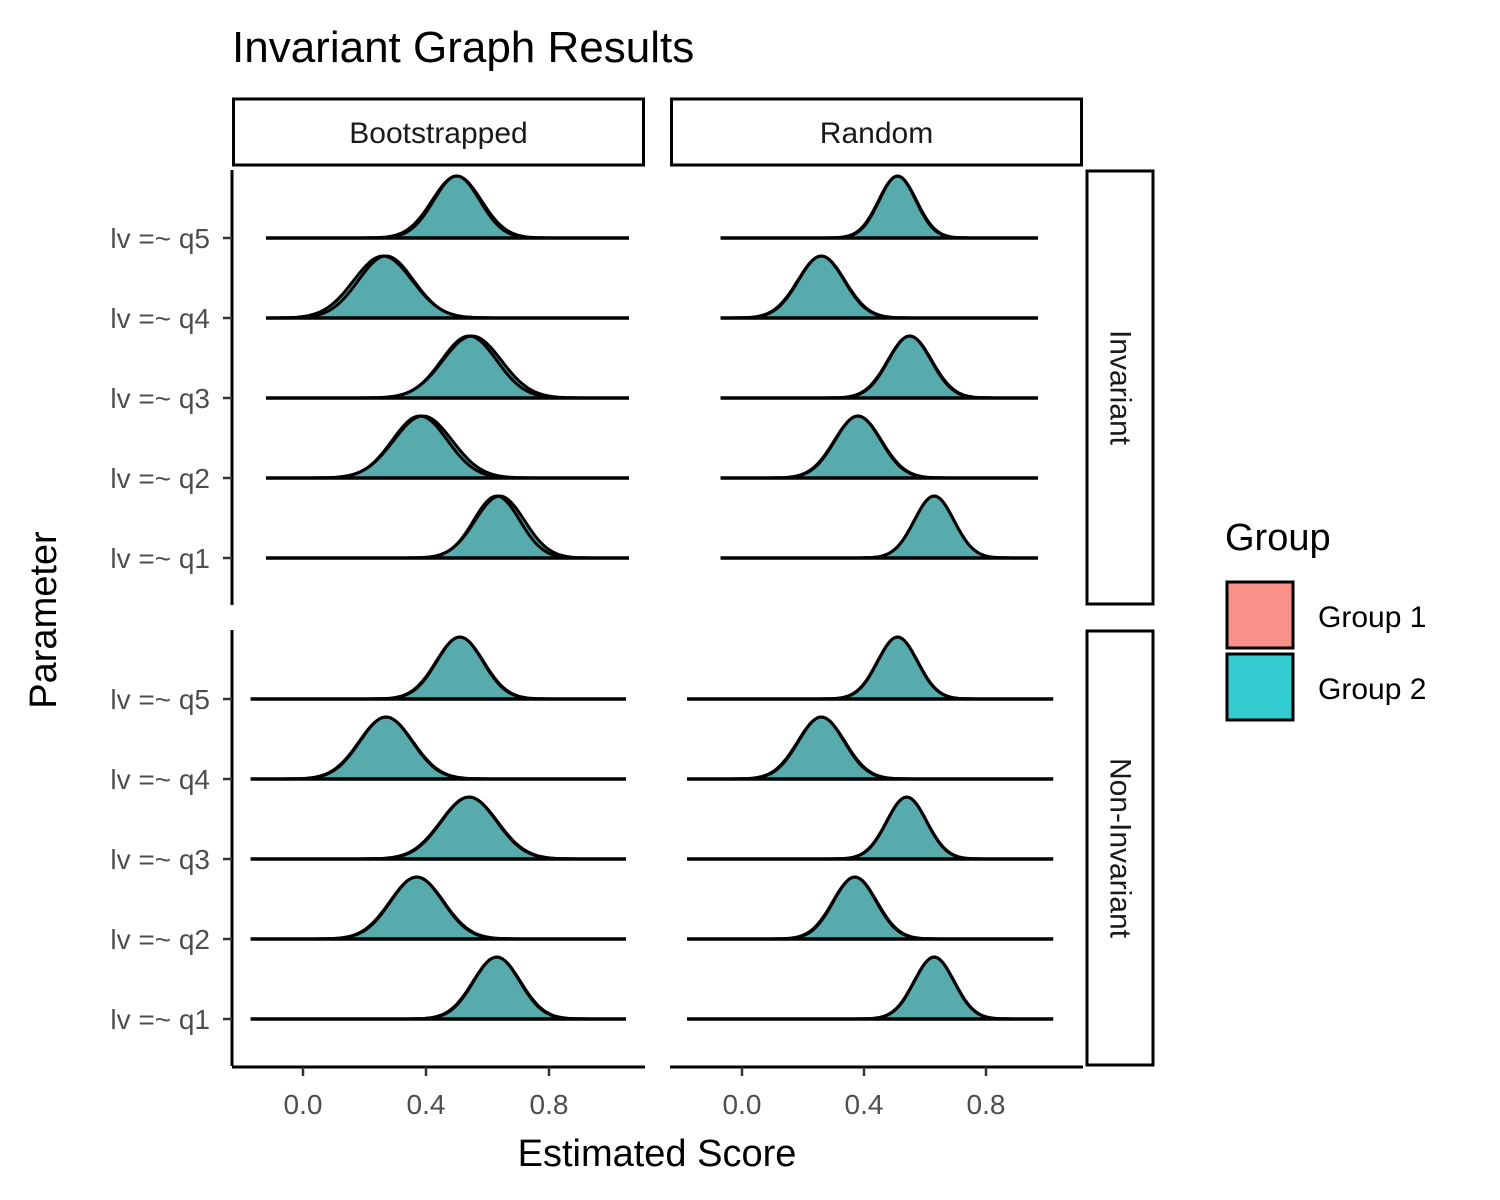 The height and width of the screenshot is (1200, 1500). Describe the element at coordinates (1278, 538) in the screenshot. I see `legend-title: Group` at that location.